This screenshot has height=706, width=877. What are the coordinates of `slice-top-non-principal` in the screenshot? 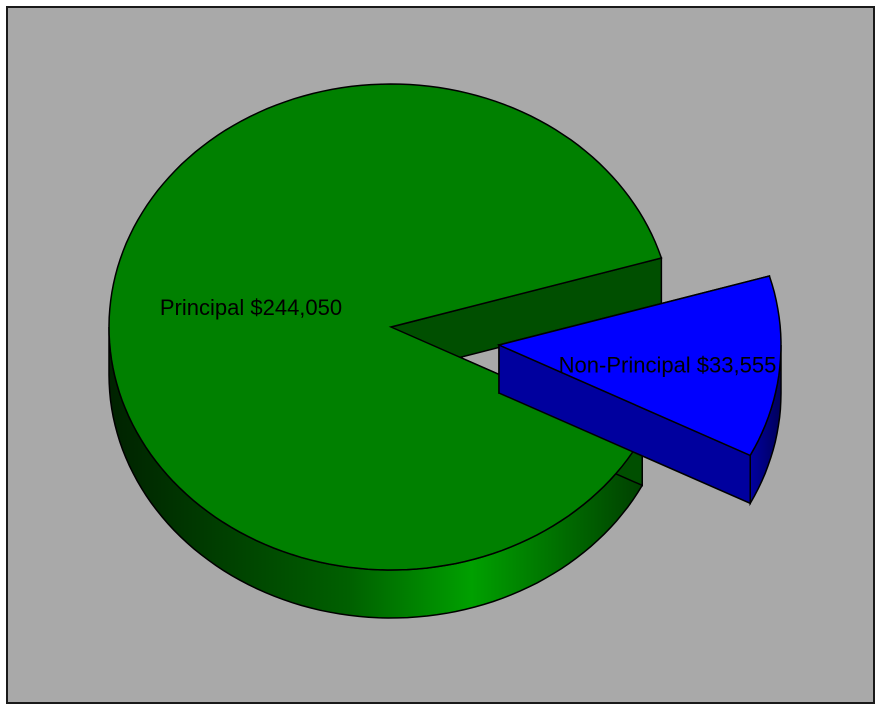 It's located at (639, 366).